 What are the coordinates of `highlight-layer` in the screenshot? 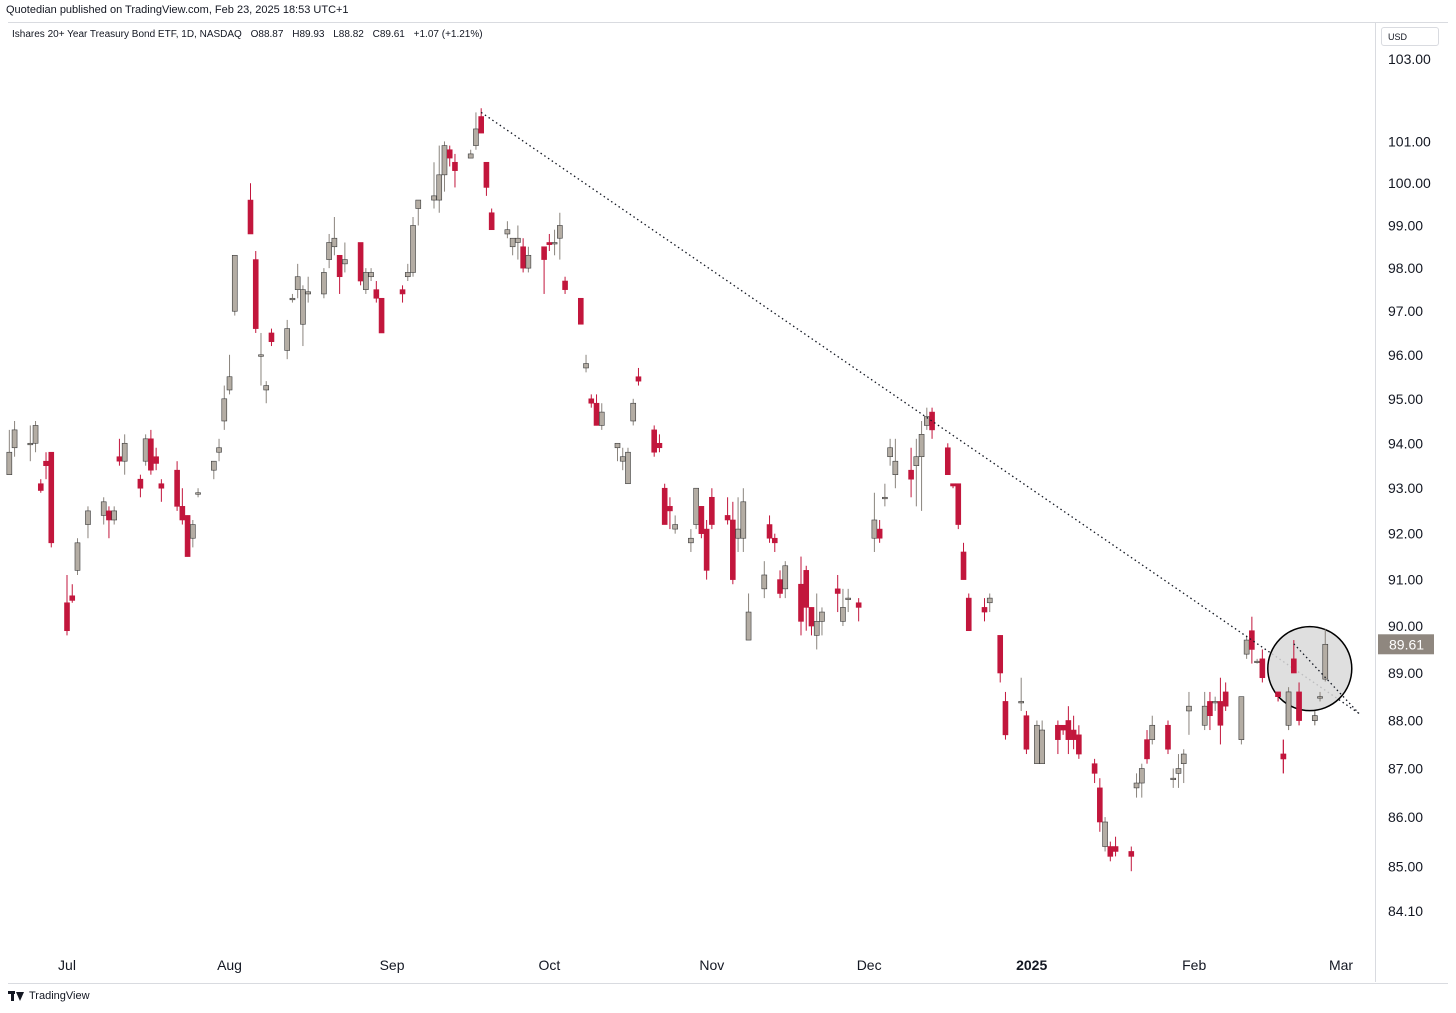 It's located at (1313, 699).